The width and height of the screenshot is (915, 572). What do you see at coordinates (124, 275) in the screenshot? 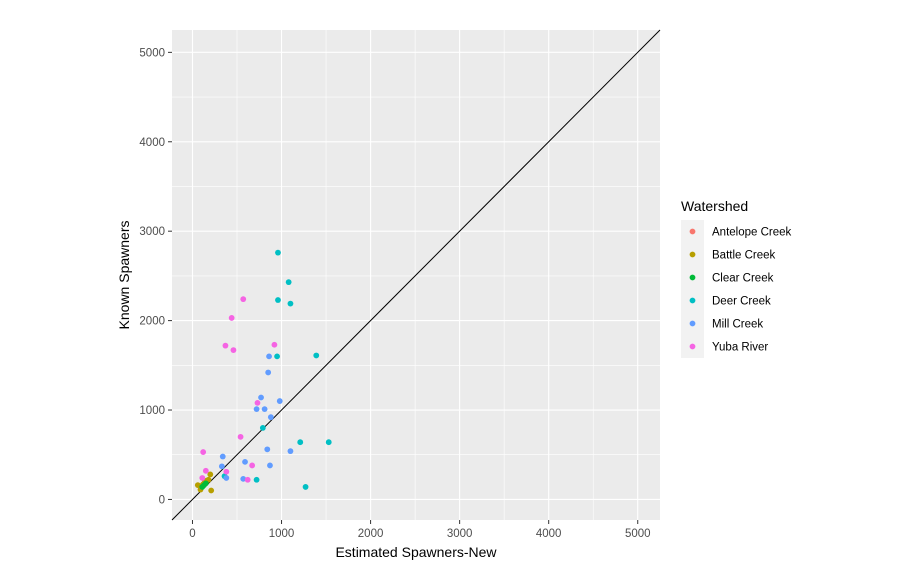
I see `y-axis-label: Known Spawners` at bounding box center [124, 275].